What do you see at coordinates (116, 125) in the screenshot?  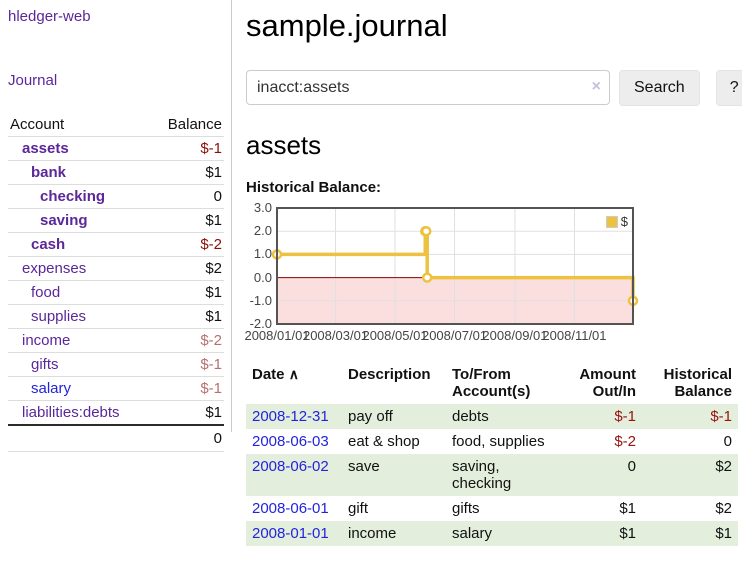 I see `account-table-header-row: Account Balance` at bounding box center [116, 125].